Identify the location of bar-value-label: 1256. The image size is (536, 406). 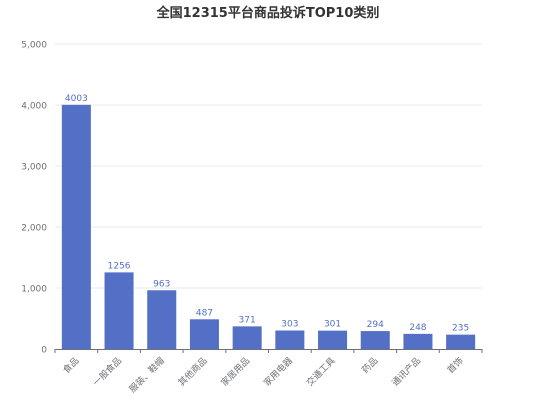
(119, 266).